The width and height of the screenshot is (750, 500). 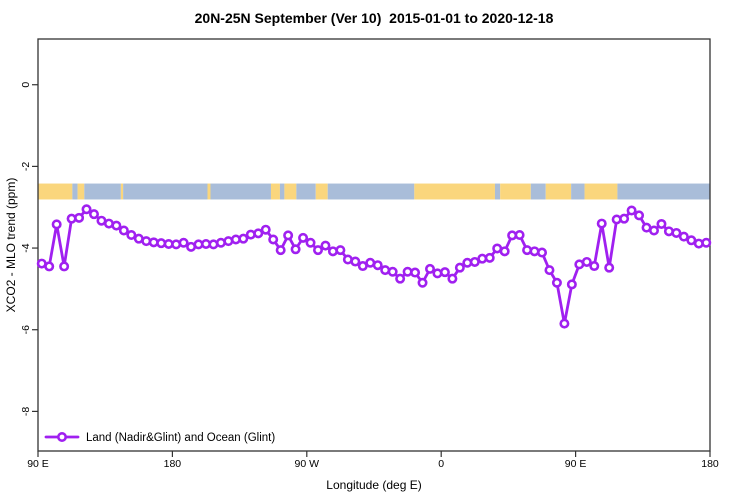 What do you see at coordinates (26, 247) in the screenshot?
I see `y-axis-tick-label: -4` at bounding box center [26, 247].